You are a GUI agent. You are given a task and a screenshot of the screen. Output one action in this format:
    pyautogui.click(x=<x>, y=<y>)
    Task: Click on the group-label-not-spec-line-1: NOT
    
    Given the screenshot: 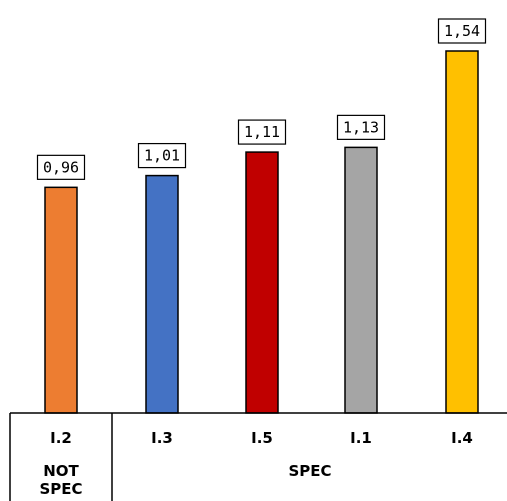 What is the action you would take?
    pyautogui.click(x=61, y=471)
    